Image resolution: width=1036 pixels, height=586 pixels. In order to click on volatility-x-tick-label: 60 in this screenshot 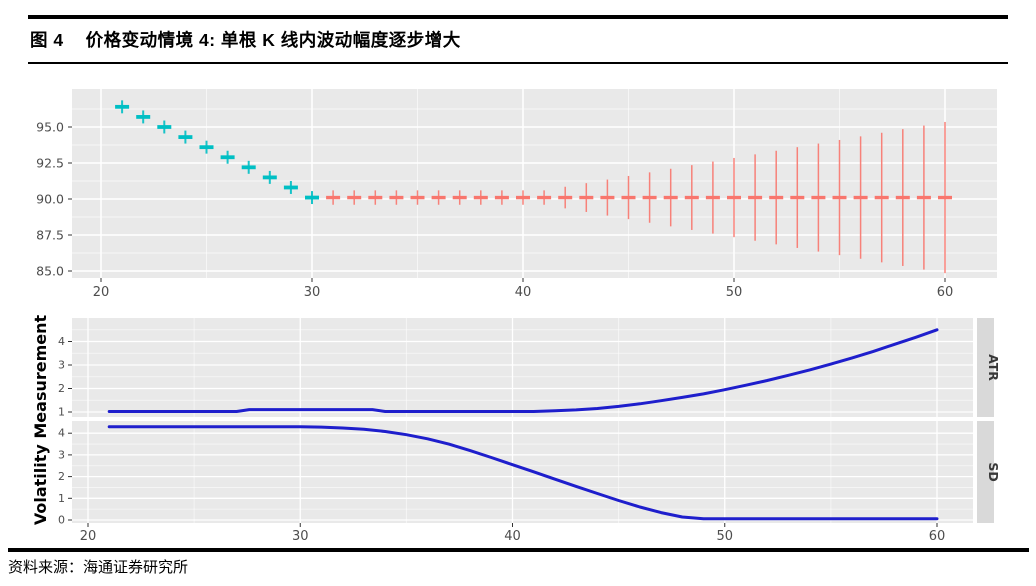, I will do `click(937, 536)`.